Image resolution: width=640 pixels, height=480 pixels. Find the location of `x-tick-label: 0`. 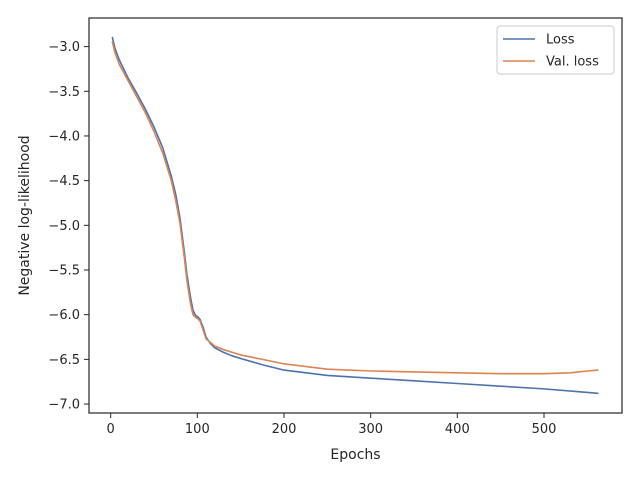

x-tick-label: 0 is located at coordinates (111, 429).